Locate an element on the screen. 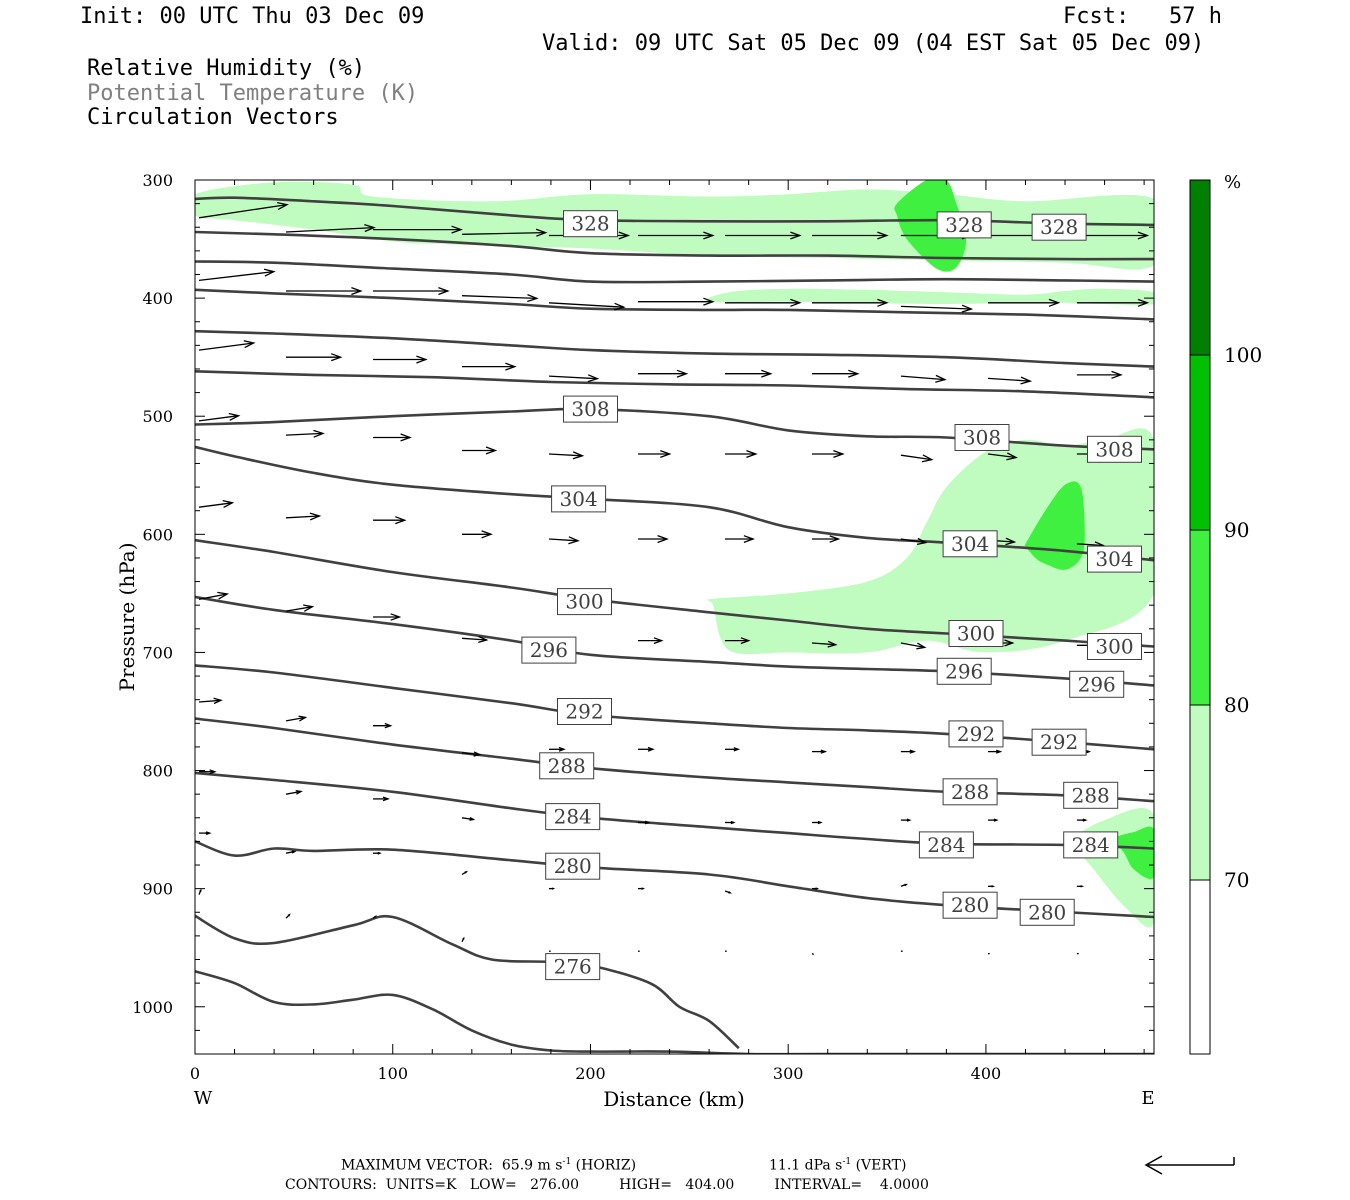  colorbar-level-label: 80 is located at coordinates (1236, 705).